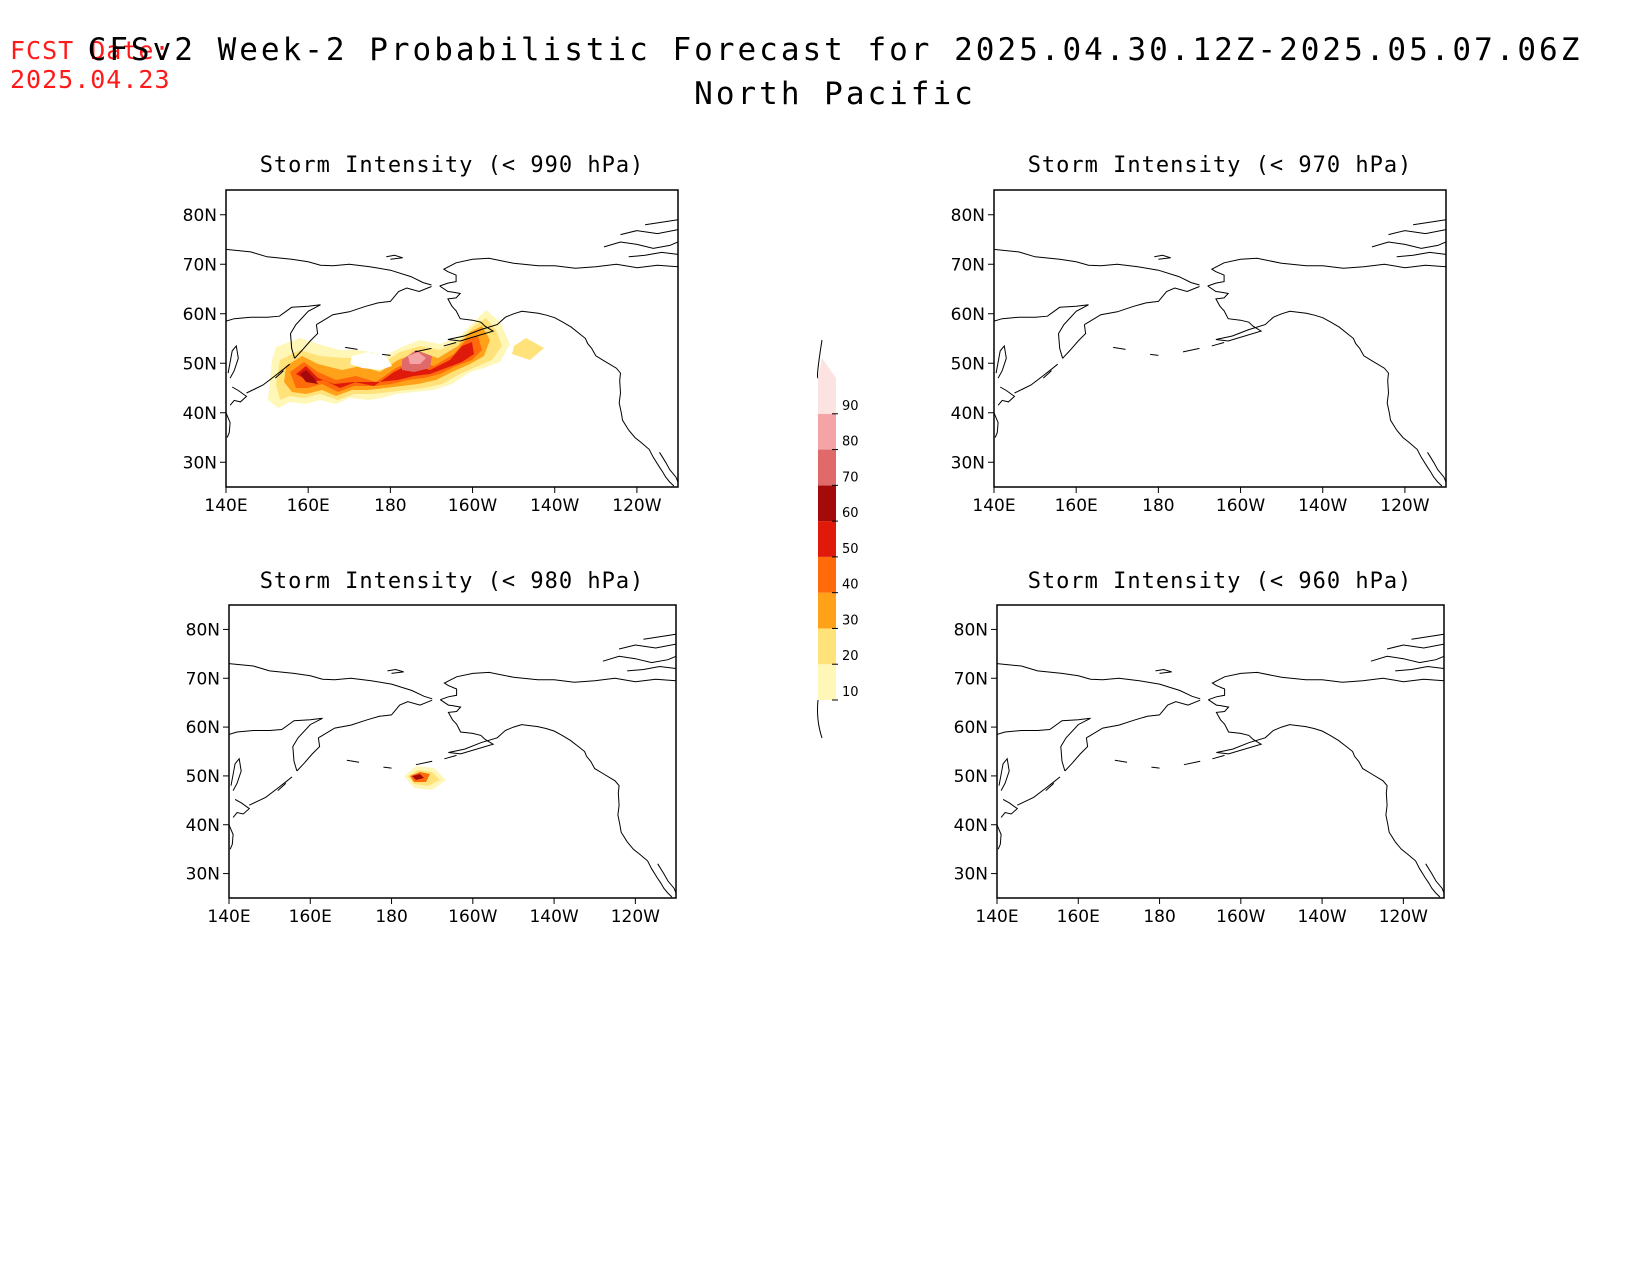  What do you see at coordinates (838, 539) in the screenshot?
I see `colorbar: 10 20 30 40 50 60 70 80 90` at bounding box center [838, 539].